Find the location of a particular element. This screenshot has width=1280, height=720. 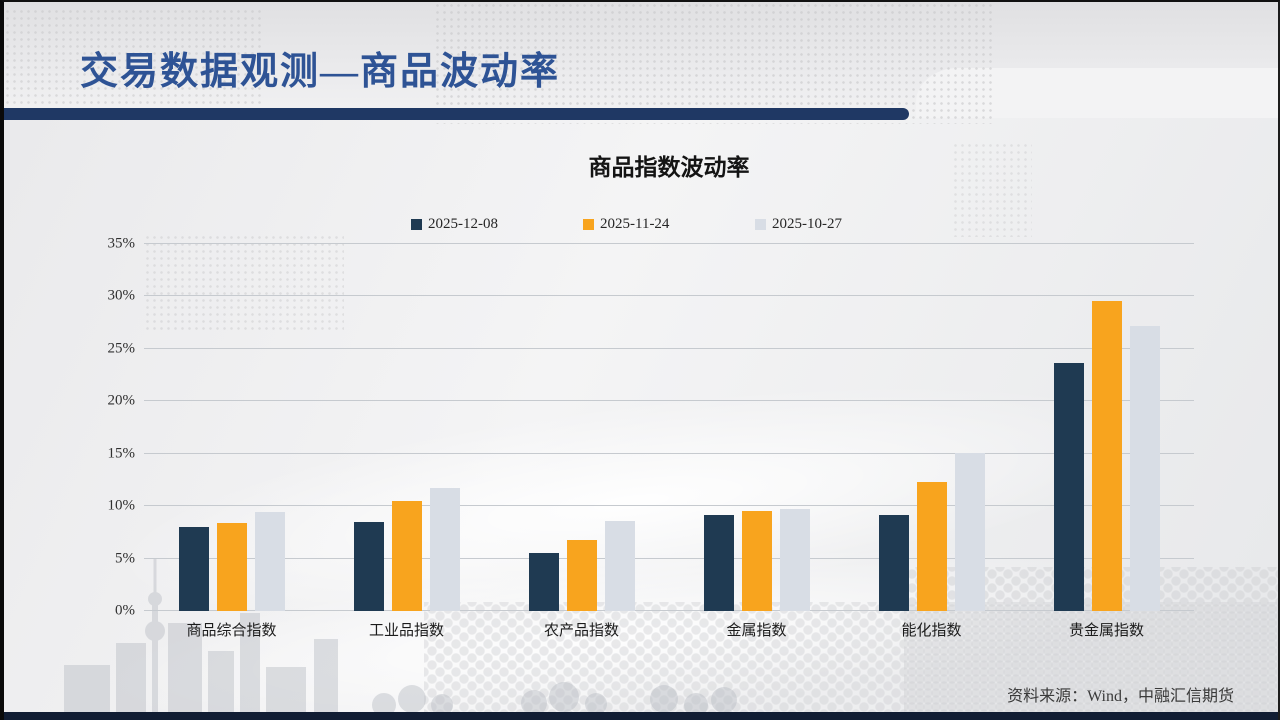

chart-title: 商品指数波动率 is located at coordinates (669, 167).